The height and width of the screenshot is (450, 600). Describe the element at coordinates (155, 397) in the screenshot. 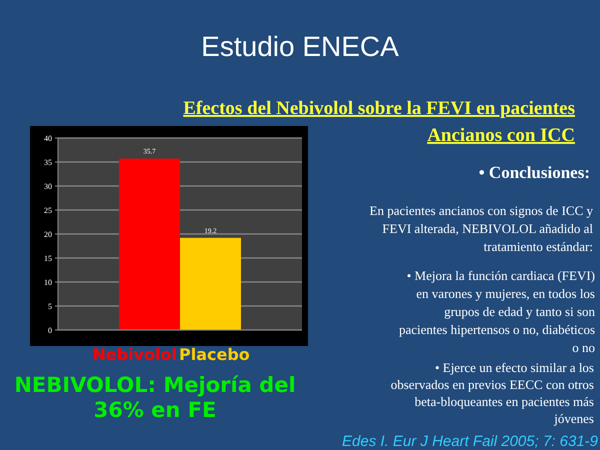

I see `text: NEBIVOLOL: Mejoría del 36% en FE` at that location.